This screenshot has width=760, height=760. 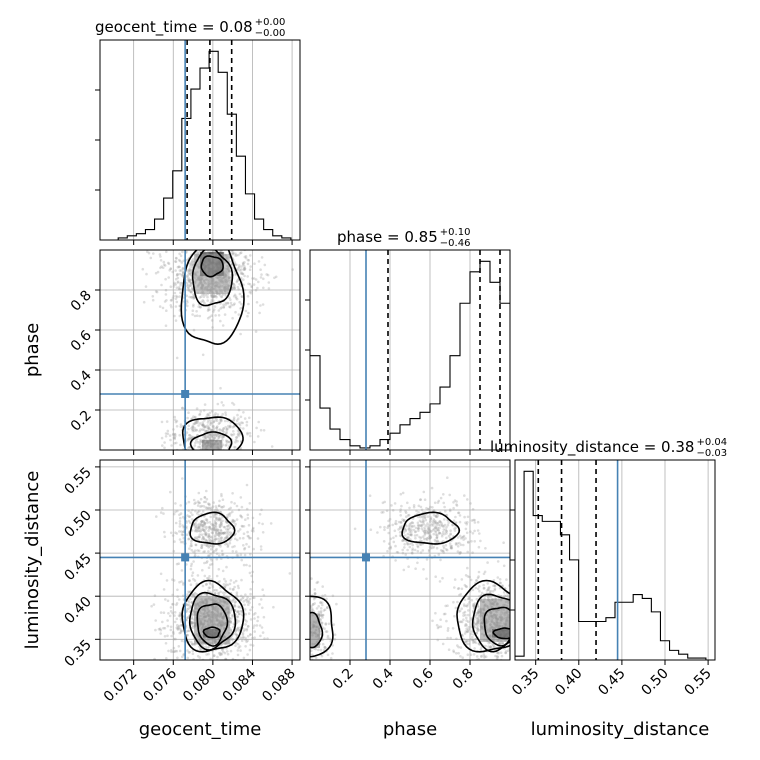 I want to click on title-upper-error: +0.10, so click(x=455, y=232).